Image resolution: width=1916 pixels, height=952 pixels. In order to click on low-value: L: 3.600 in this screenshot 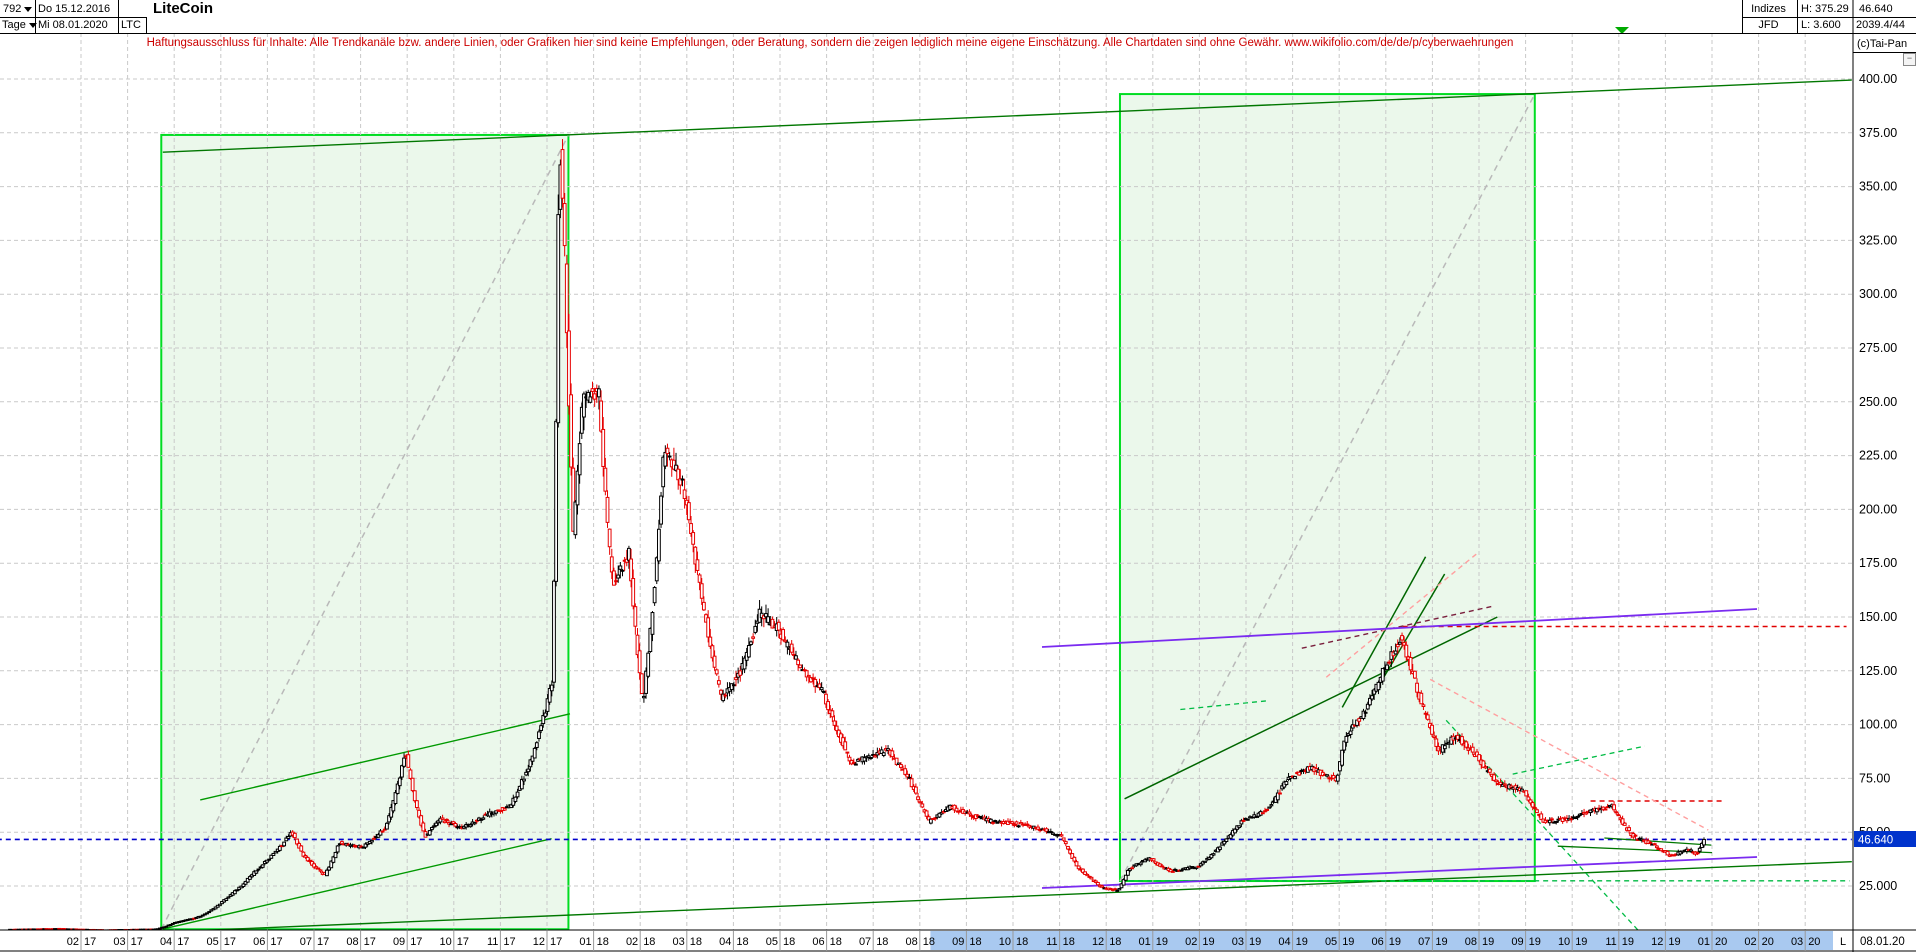, I will do `click(1821, 25)`.